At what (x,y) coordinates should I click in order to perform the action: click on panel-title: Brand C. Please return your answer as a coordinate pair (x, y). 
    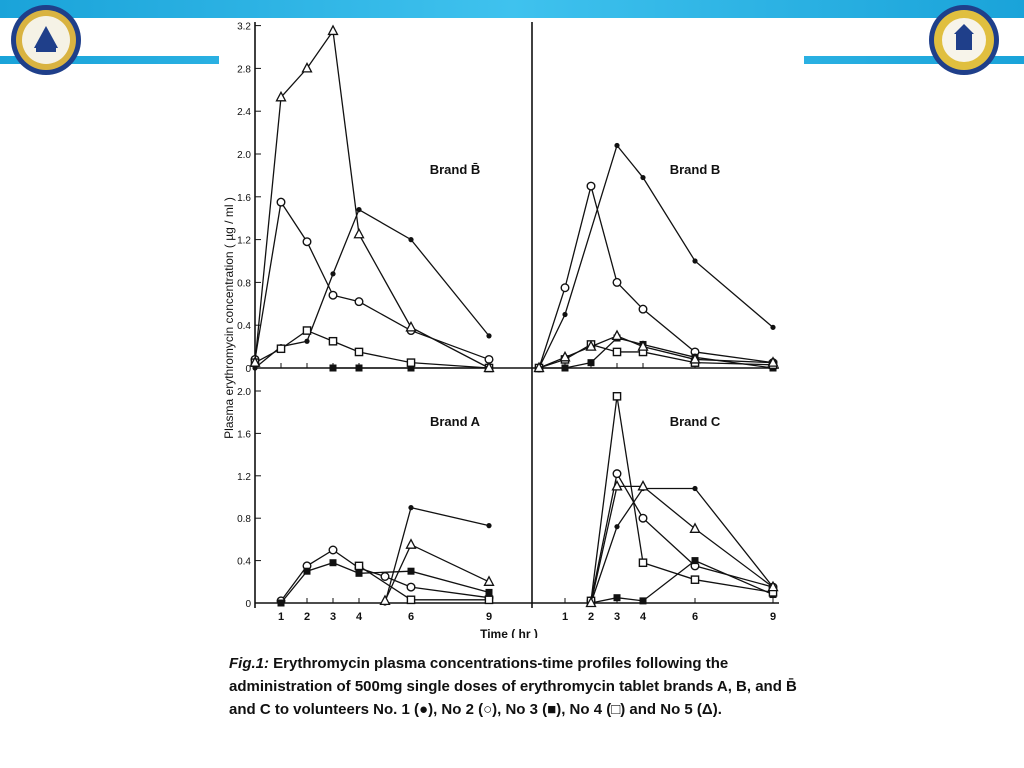
    Looking at the image, I should click on (695, 421).